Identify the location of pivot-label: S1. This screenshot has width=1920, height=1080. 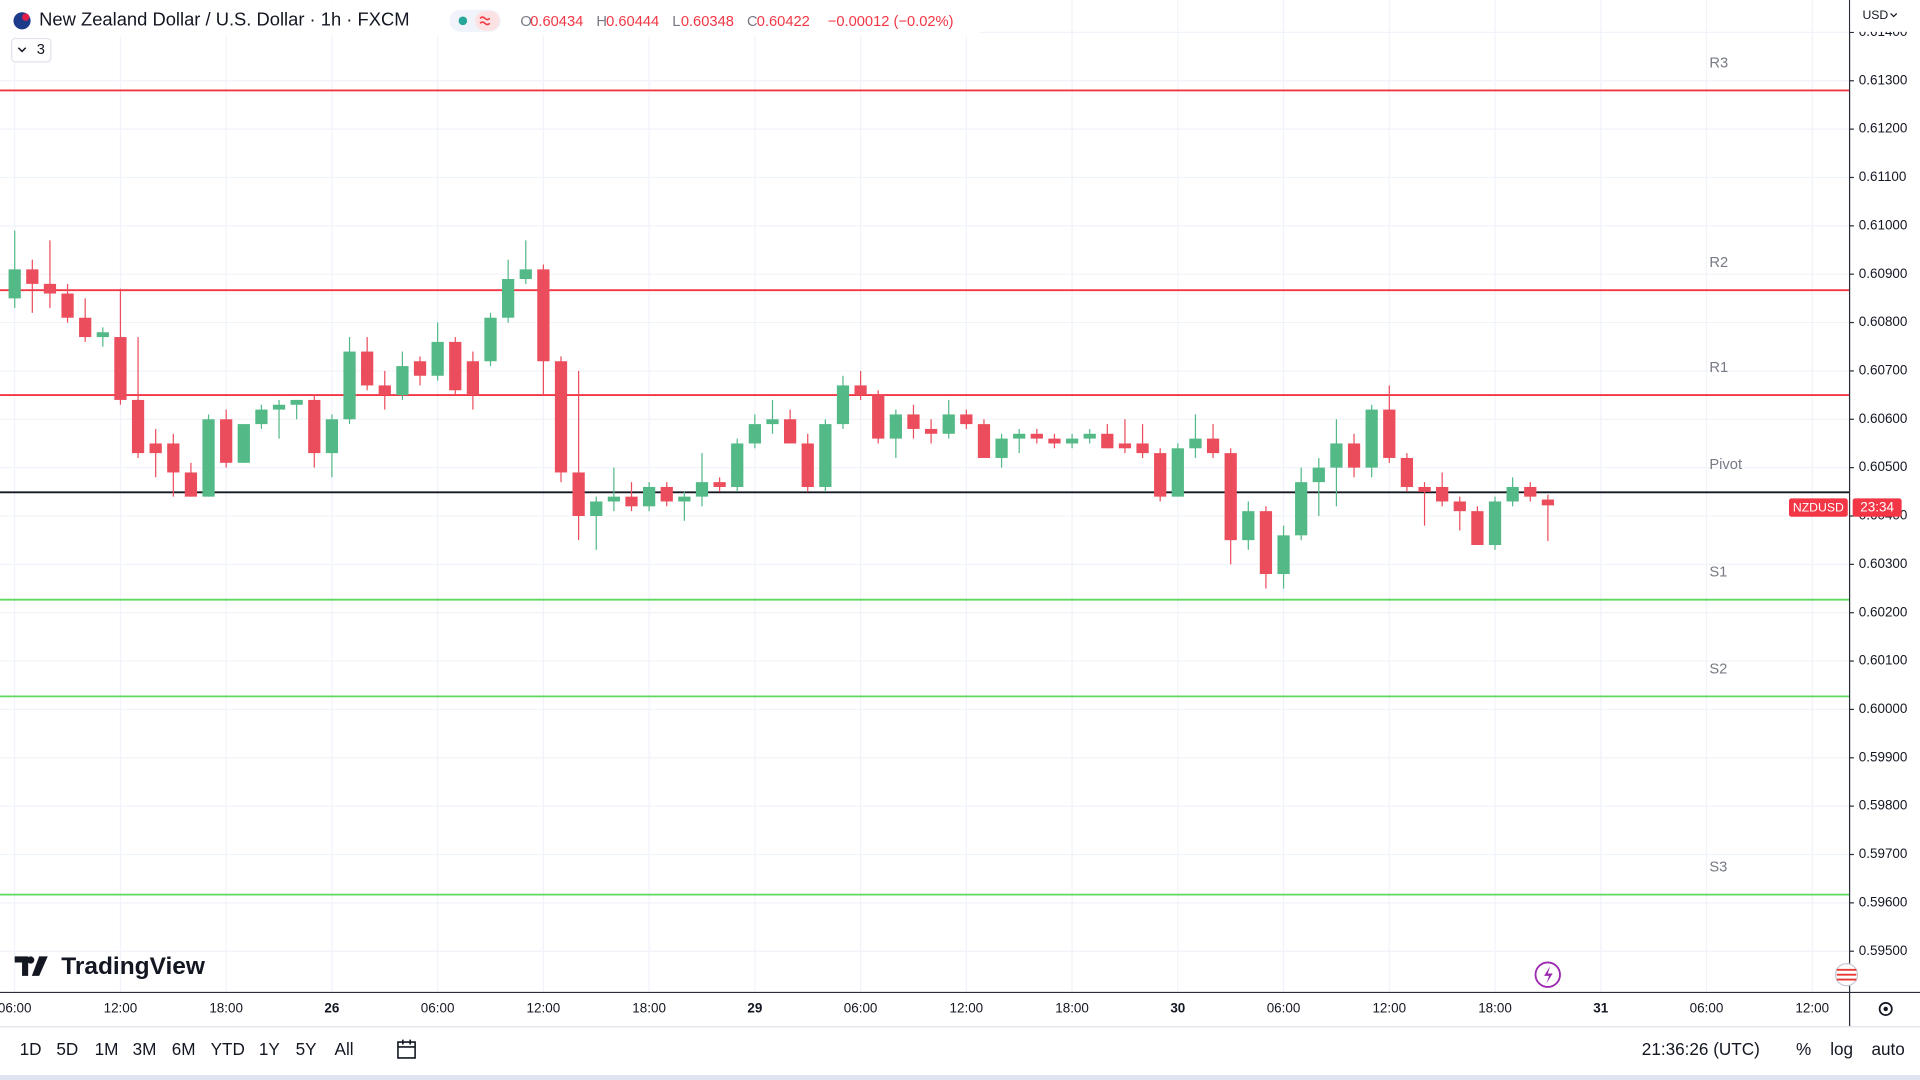
(1718, 573).